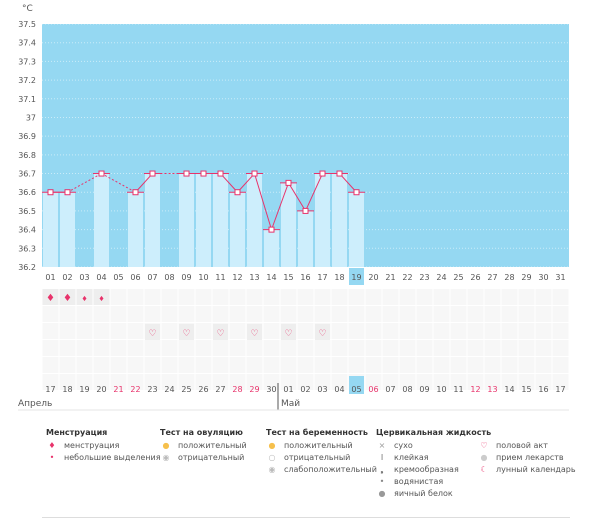 The image size is (600, 522). I want to click on day-label: 12, so click(237, 277).